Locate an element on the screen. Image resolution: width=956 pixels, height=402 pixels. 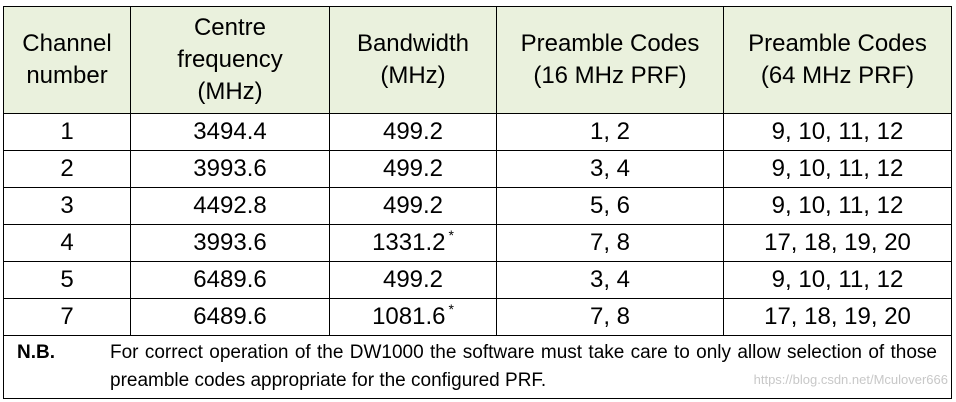
cell-channel: 2 is located at coordinates (67, 169).